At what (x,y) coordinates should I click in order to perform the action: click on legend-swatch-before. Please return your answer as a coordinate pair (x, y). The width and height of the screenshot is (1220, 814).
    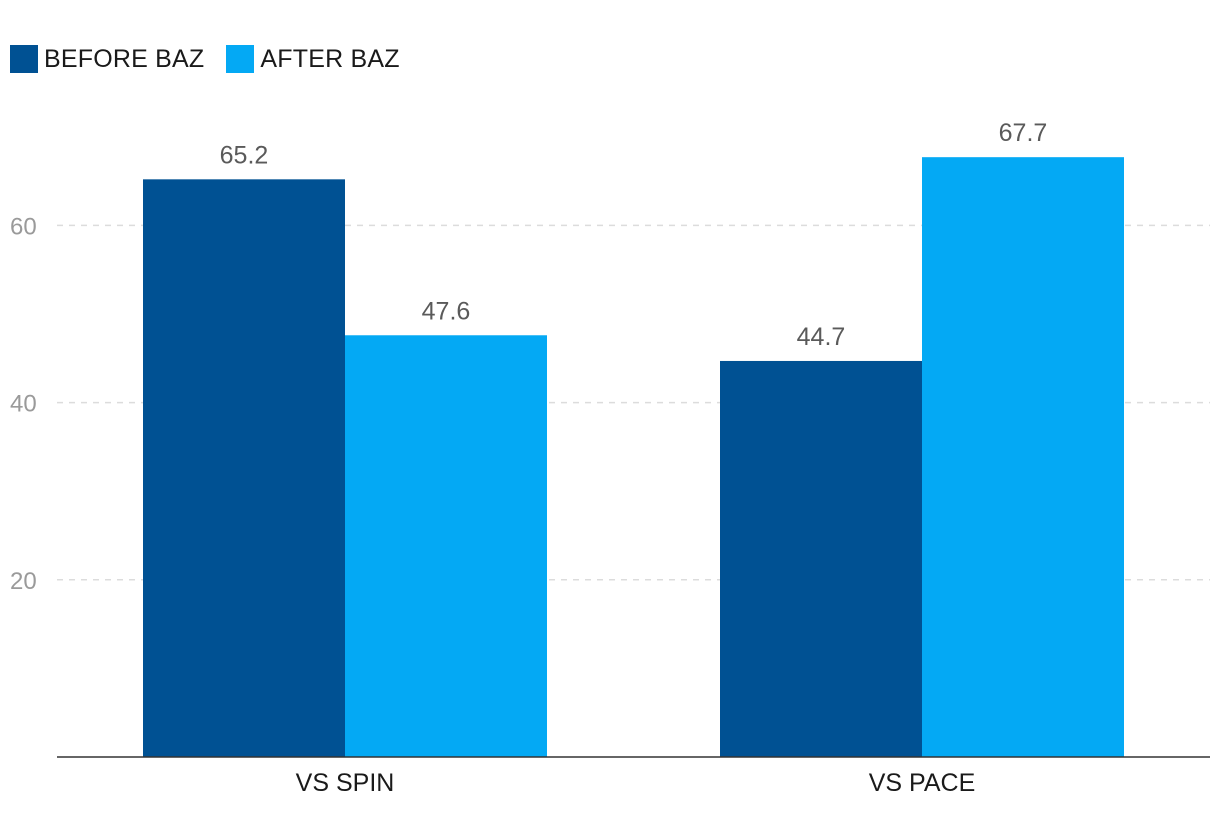
    Looking at the image, I should click on (24, 59).